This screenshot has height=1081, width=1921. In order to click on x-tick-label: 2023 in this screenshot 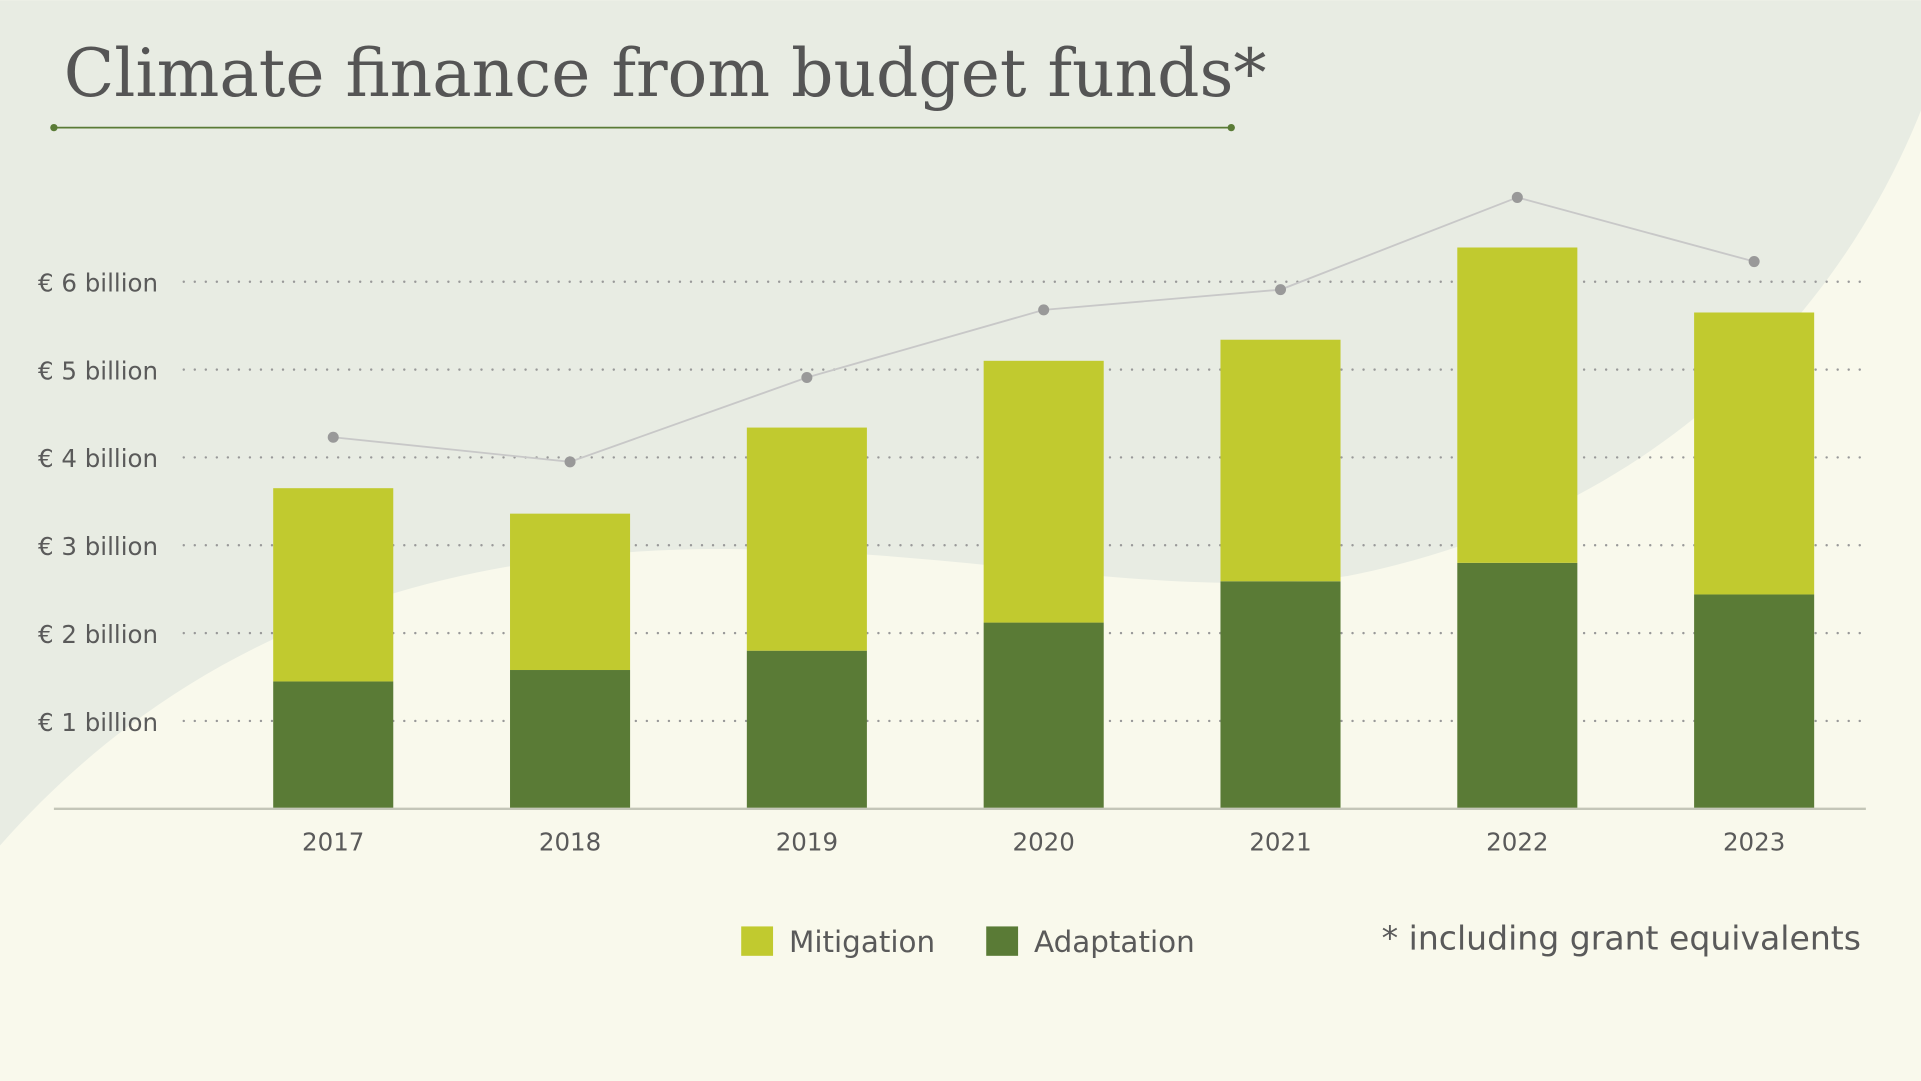, I will do `click(1754, 841)`.